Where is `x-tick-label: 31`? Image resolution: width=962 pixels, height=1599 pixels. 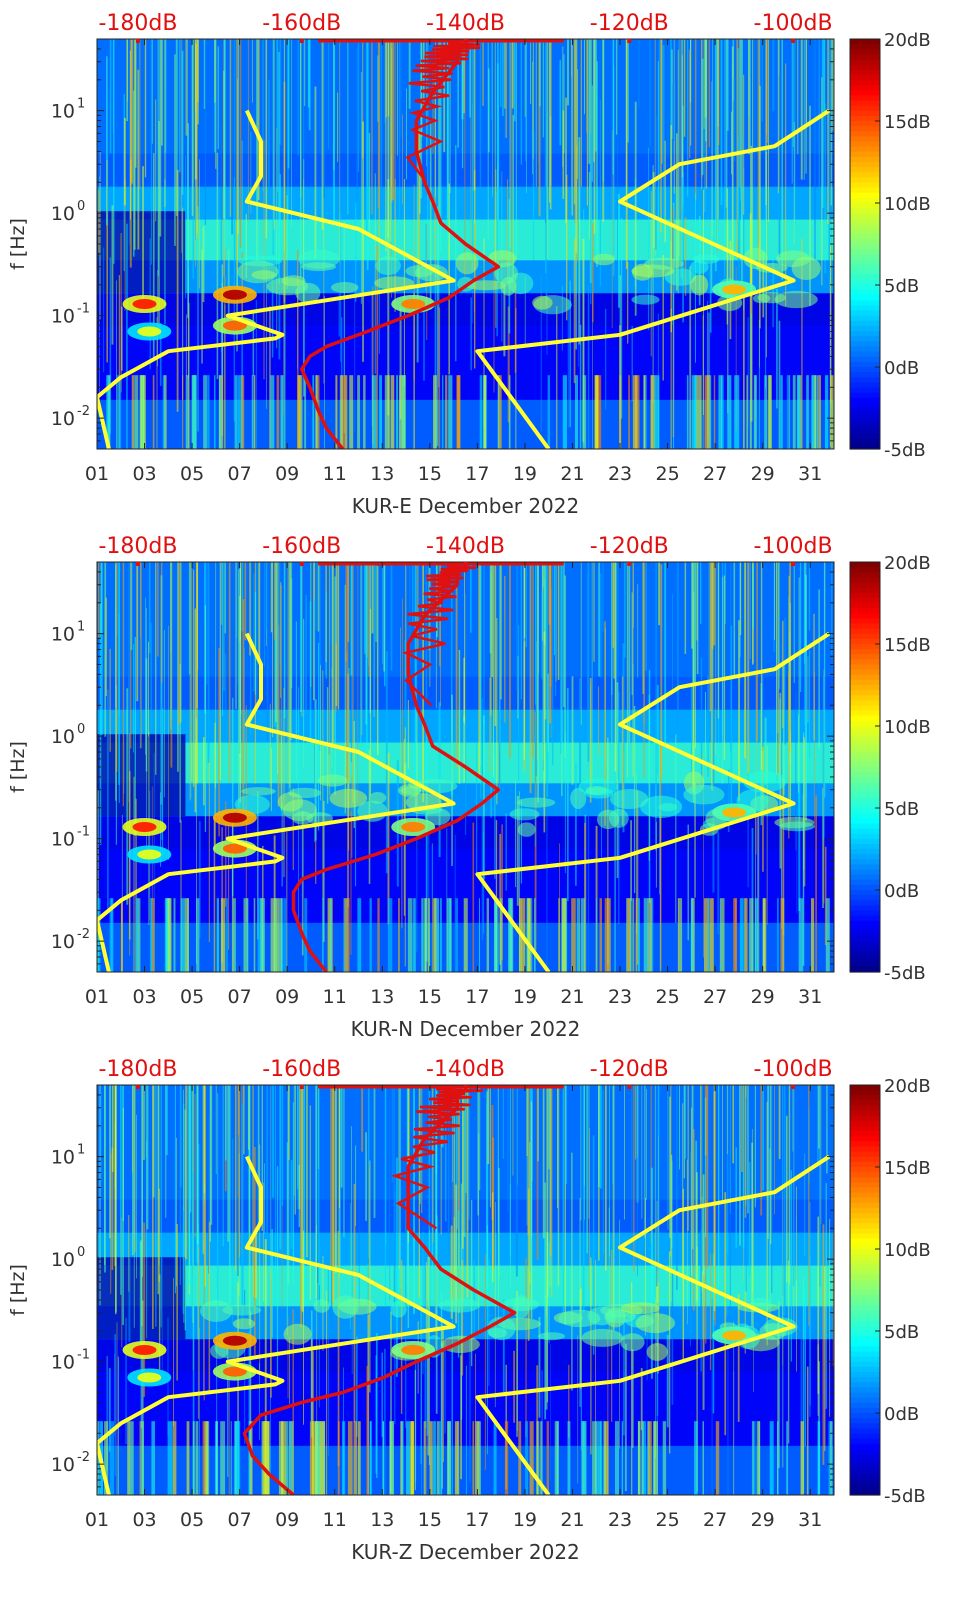
x-tick-label: 31 is located at coordinates (810, 474).